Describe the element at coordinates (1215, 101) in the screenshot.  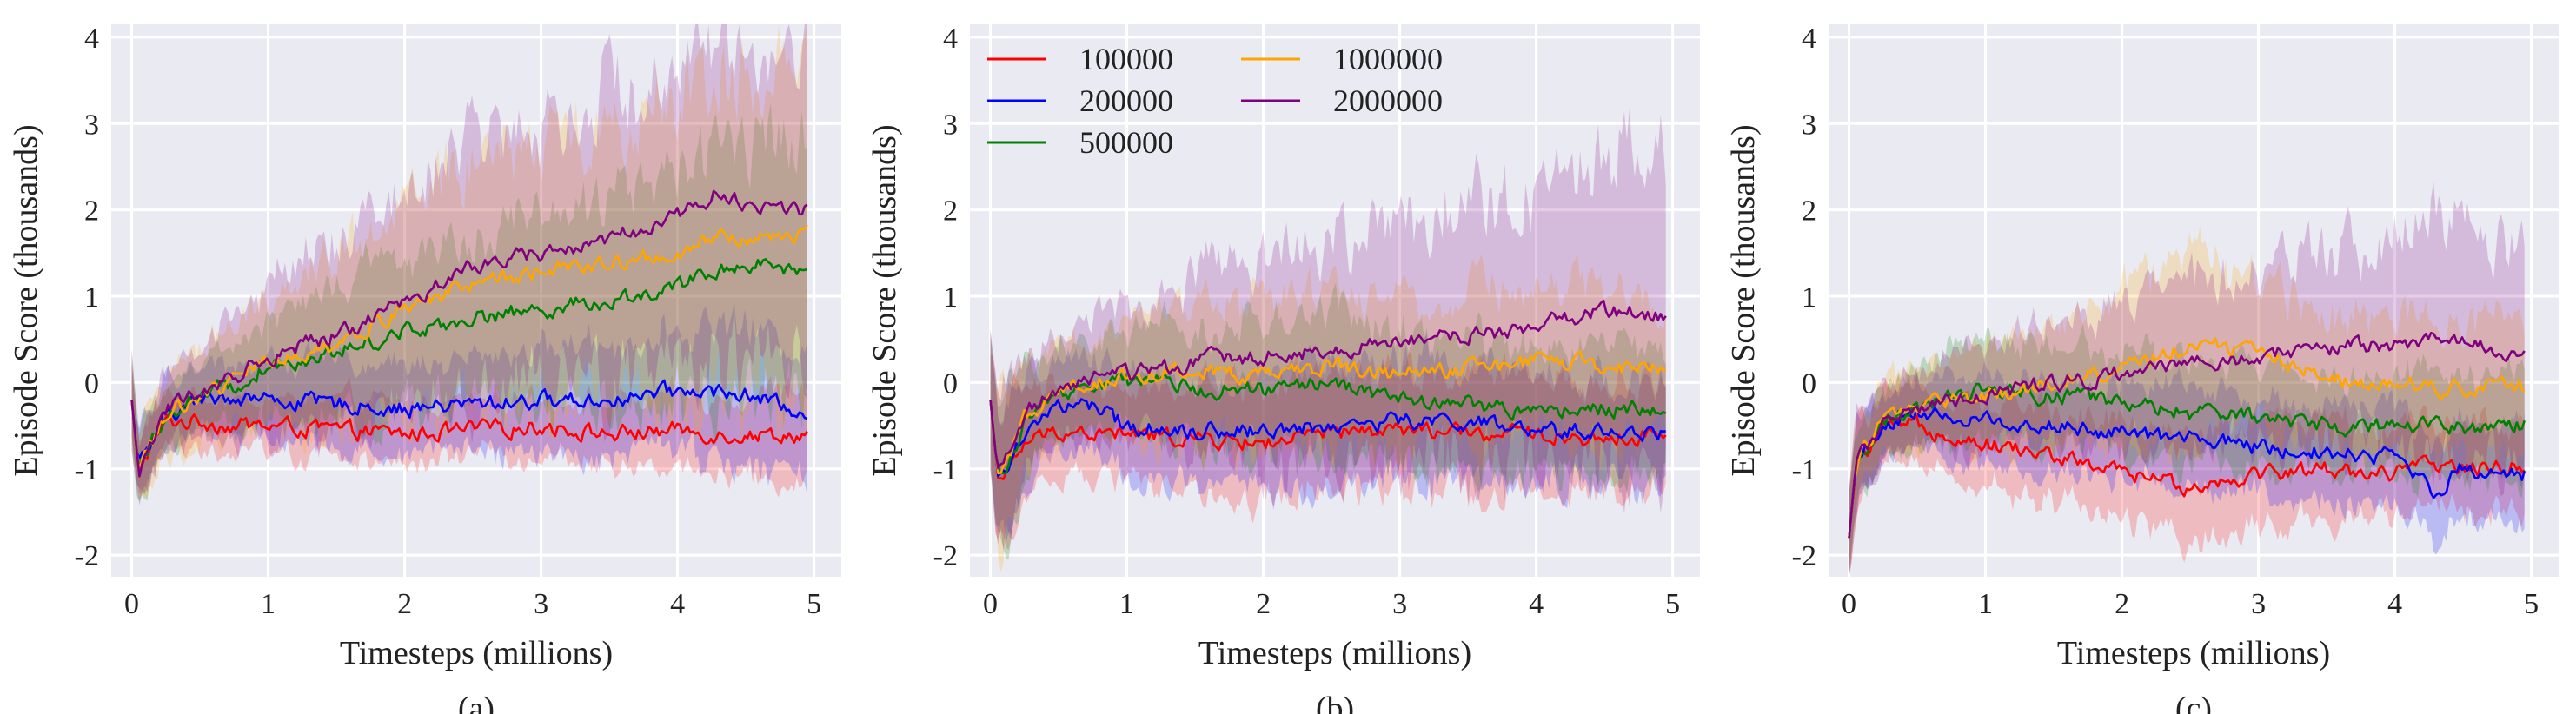
I see `legend: 100000 200000 500000 1000000 2000000` at that location.